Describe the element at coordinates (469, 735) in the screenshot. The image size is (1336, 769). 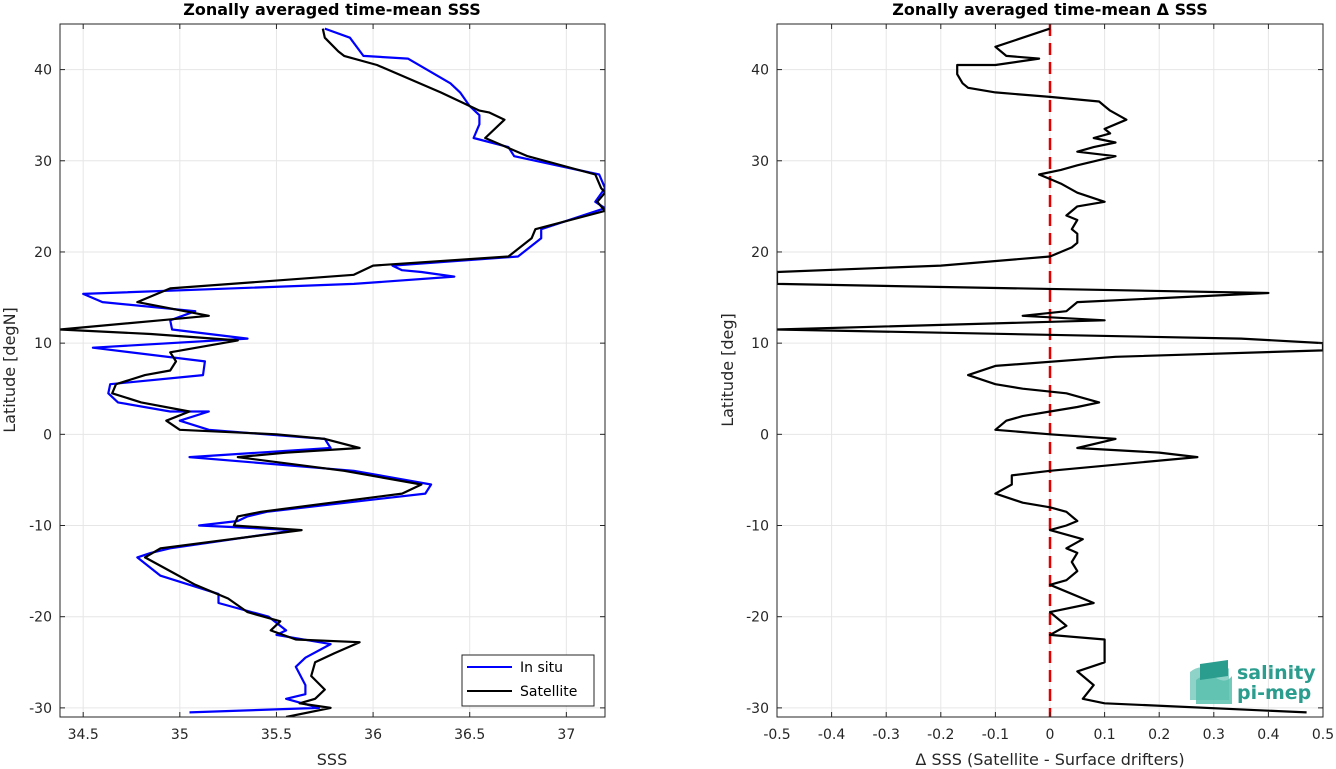
I see `left-x-tick-label: 36.5` at that location.